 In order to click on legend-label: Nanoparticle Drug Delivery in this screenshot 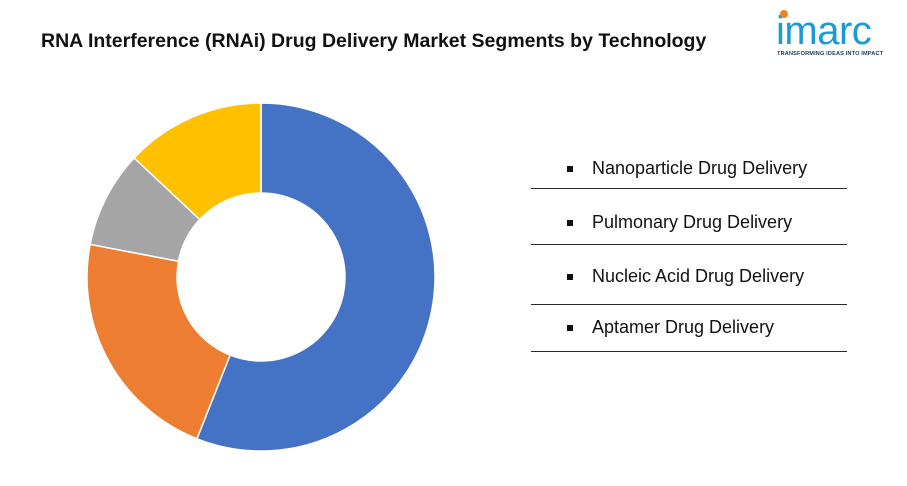, I will do `click(700, 168)`.